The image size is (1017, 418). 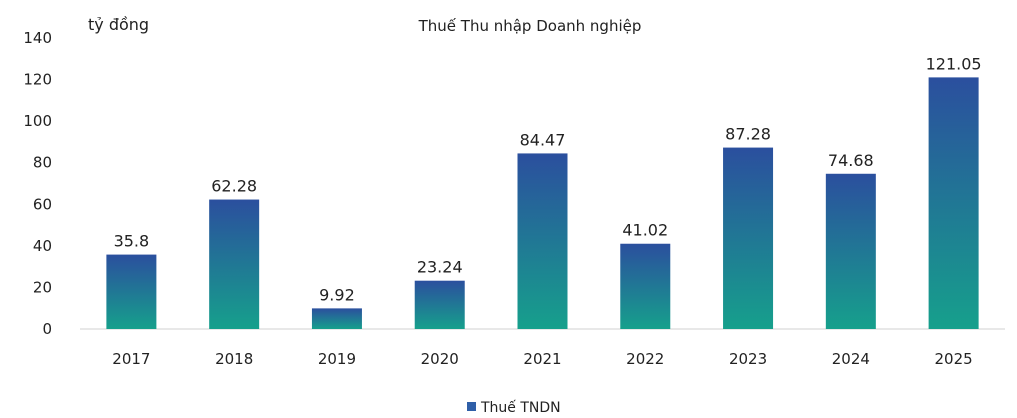 What do you see at coordinates (37, 80) in the screenshot?
I see `y-tick-label: 120` at bounding box center [37, 80].